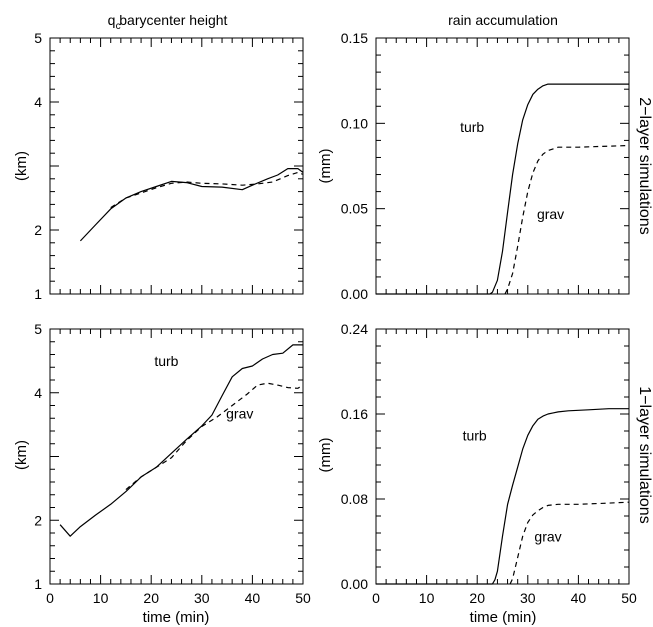 The width and height of the screenshot is (653, 627). Describe the element at coordinates (354, 123) in the screenshot. I see `y-tick-label: 0.10` at that location.